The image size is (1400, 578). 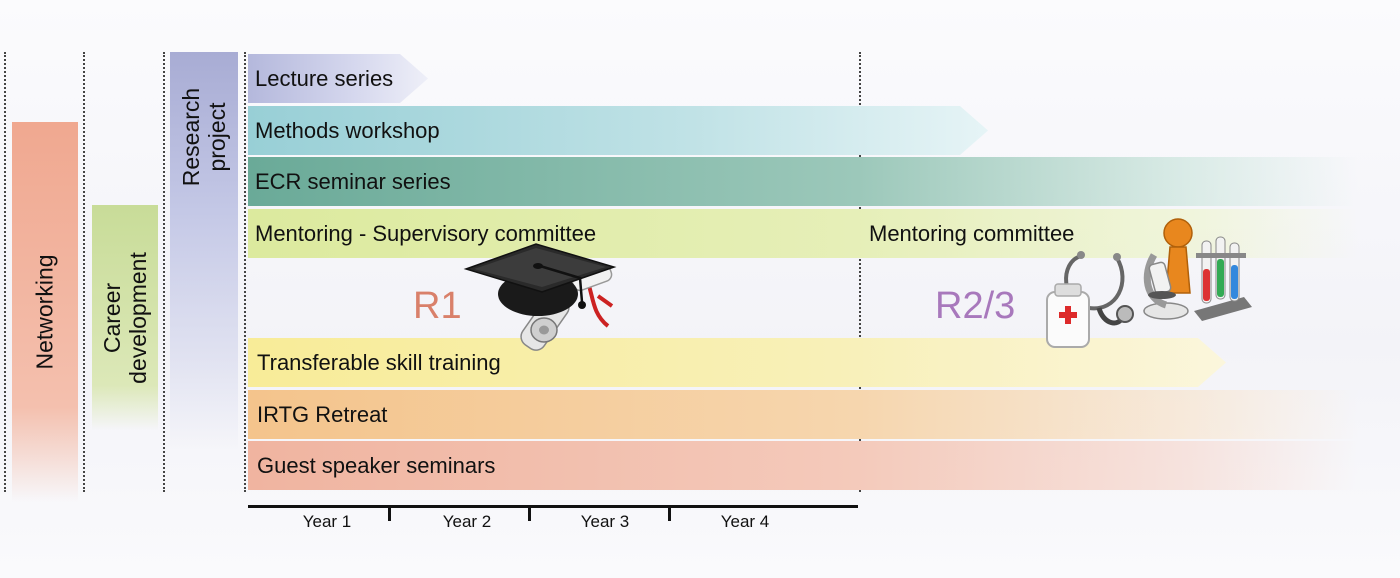 What do you see at coordinates (327, 521) in the screenshot?
I see `year-1-label: Year 1` at bounding box center [327, 521].